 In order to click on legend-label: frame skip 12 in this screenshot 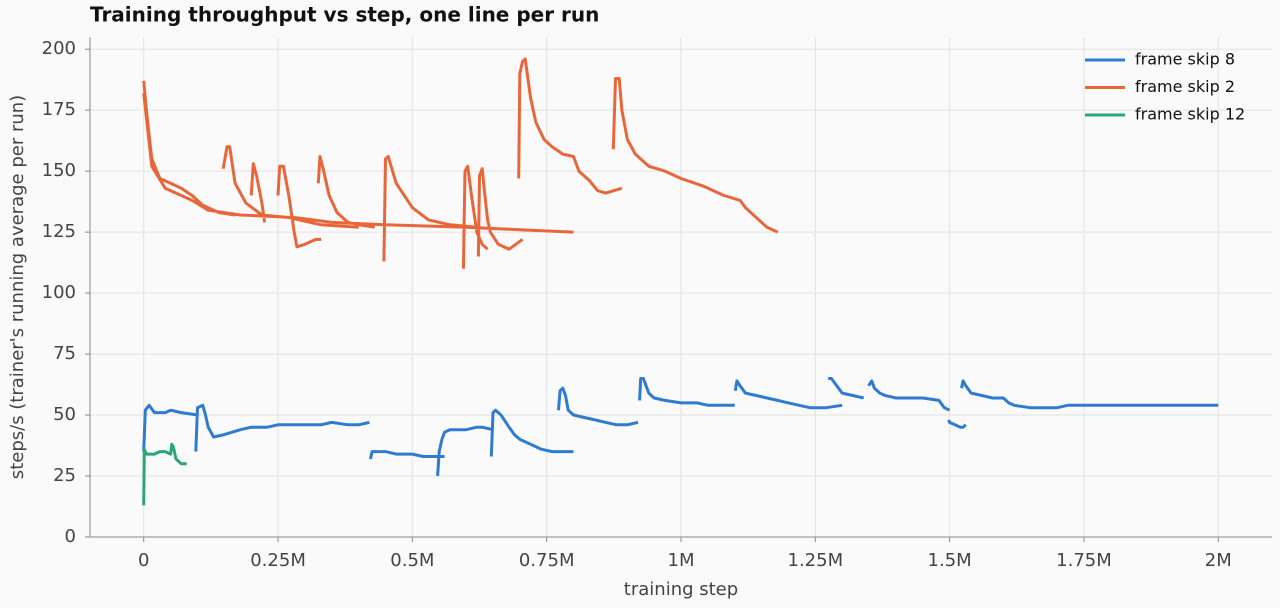, I will do `click(1190, 114)`.